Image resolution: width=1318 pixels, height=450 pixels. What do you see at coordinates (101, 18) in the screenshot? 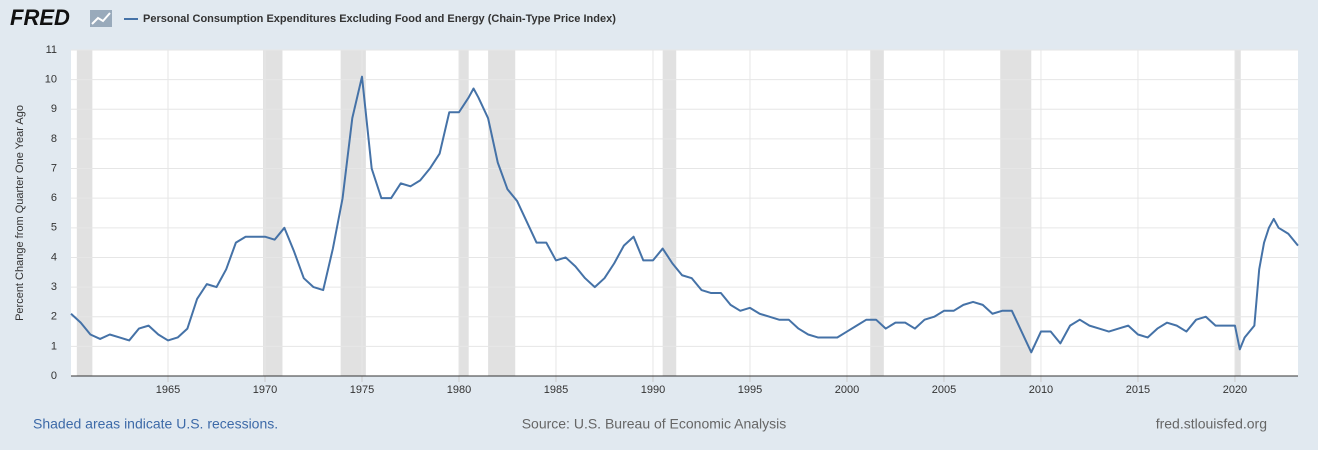
I see `logo-icon` at bounding box center [101, 18].